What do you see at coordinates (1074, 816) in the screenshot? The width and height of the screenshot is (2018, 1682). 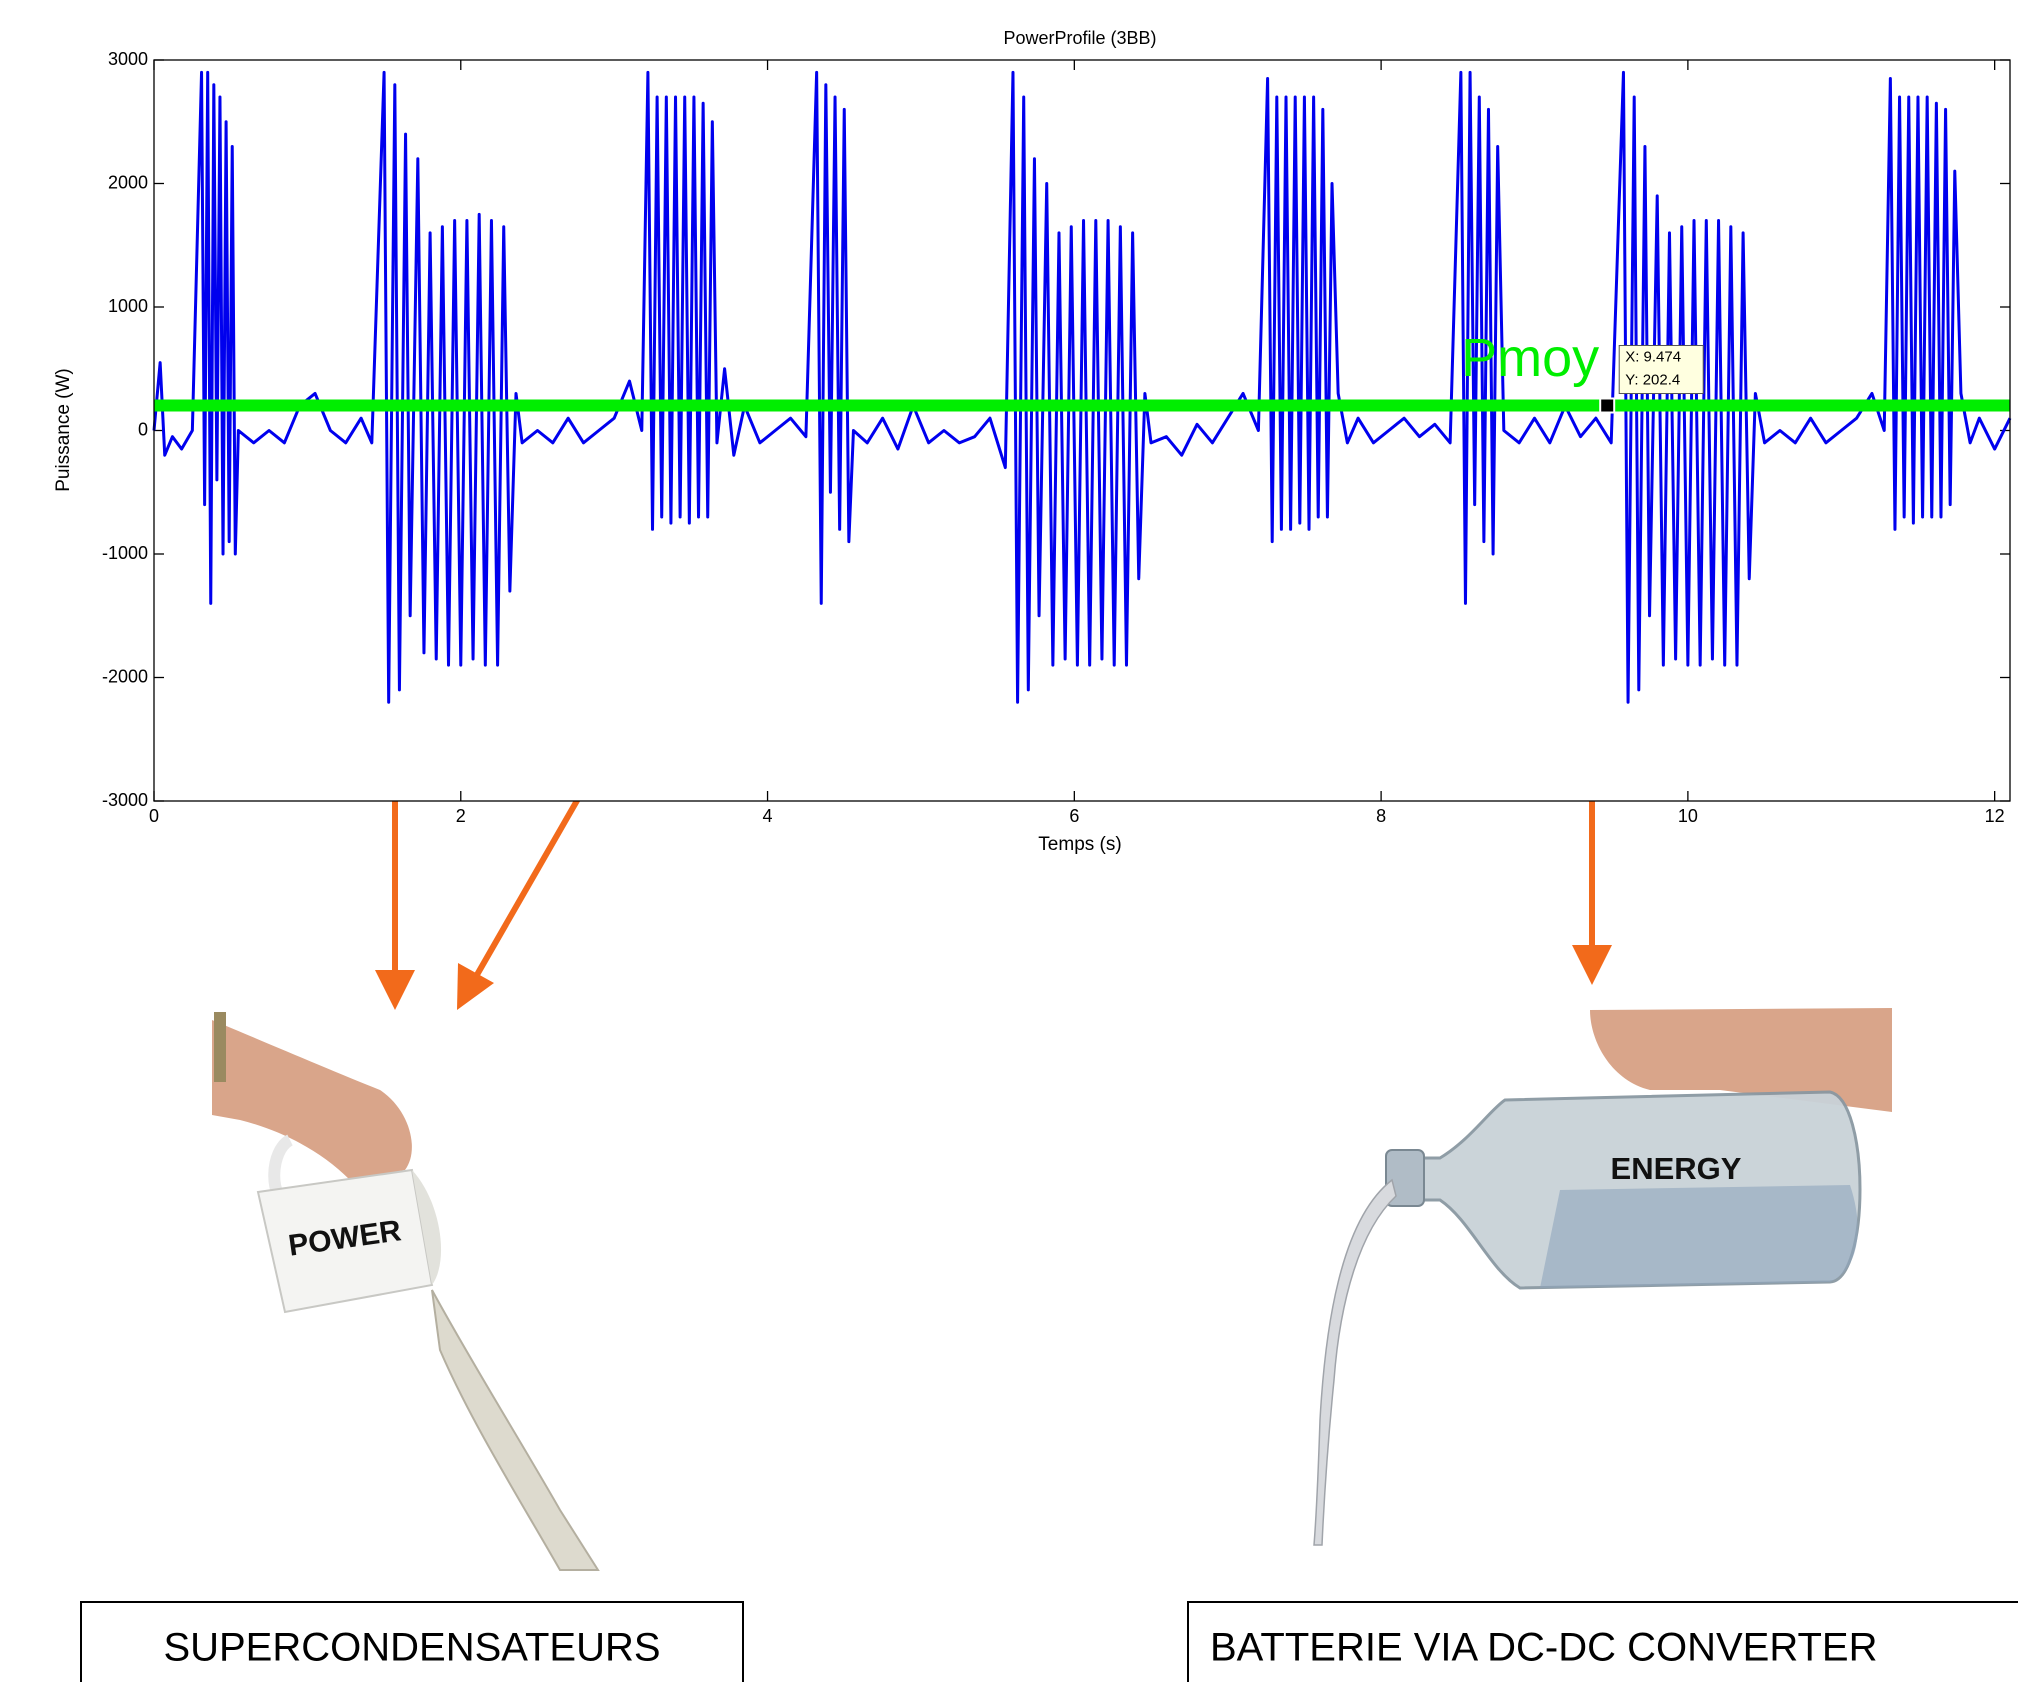 I see `x-tick-label: 6` at bounding box center [1074, 816].